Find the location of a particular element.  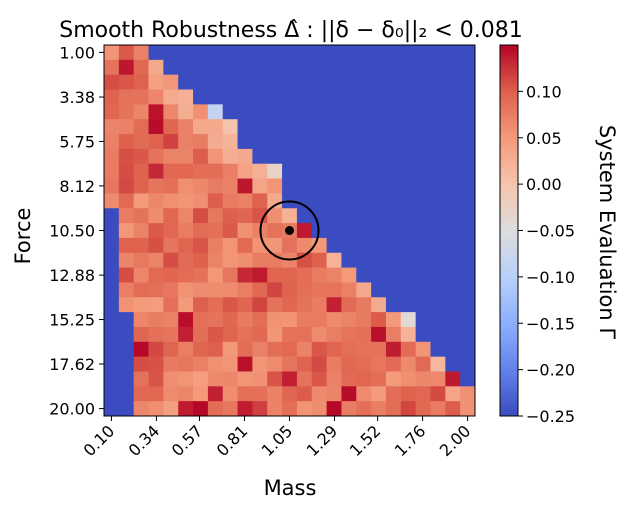

robustness-radius-circle is located at coordinates (289, 230).